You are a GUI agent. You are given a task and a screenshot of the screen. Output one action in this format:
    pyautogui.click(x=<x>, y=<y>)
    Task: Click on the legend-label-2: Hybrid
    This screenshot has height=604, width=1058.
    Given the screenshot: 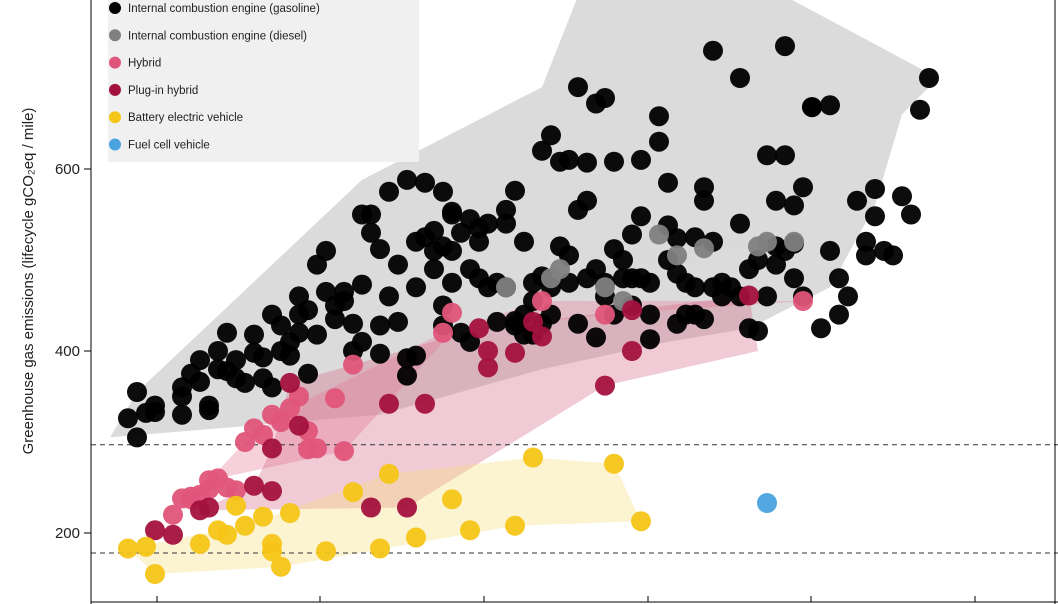 What is the action you would take?
    pyautogui.click(x=144, y=64)
    